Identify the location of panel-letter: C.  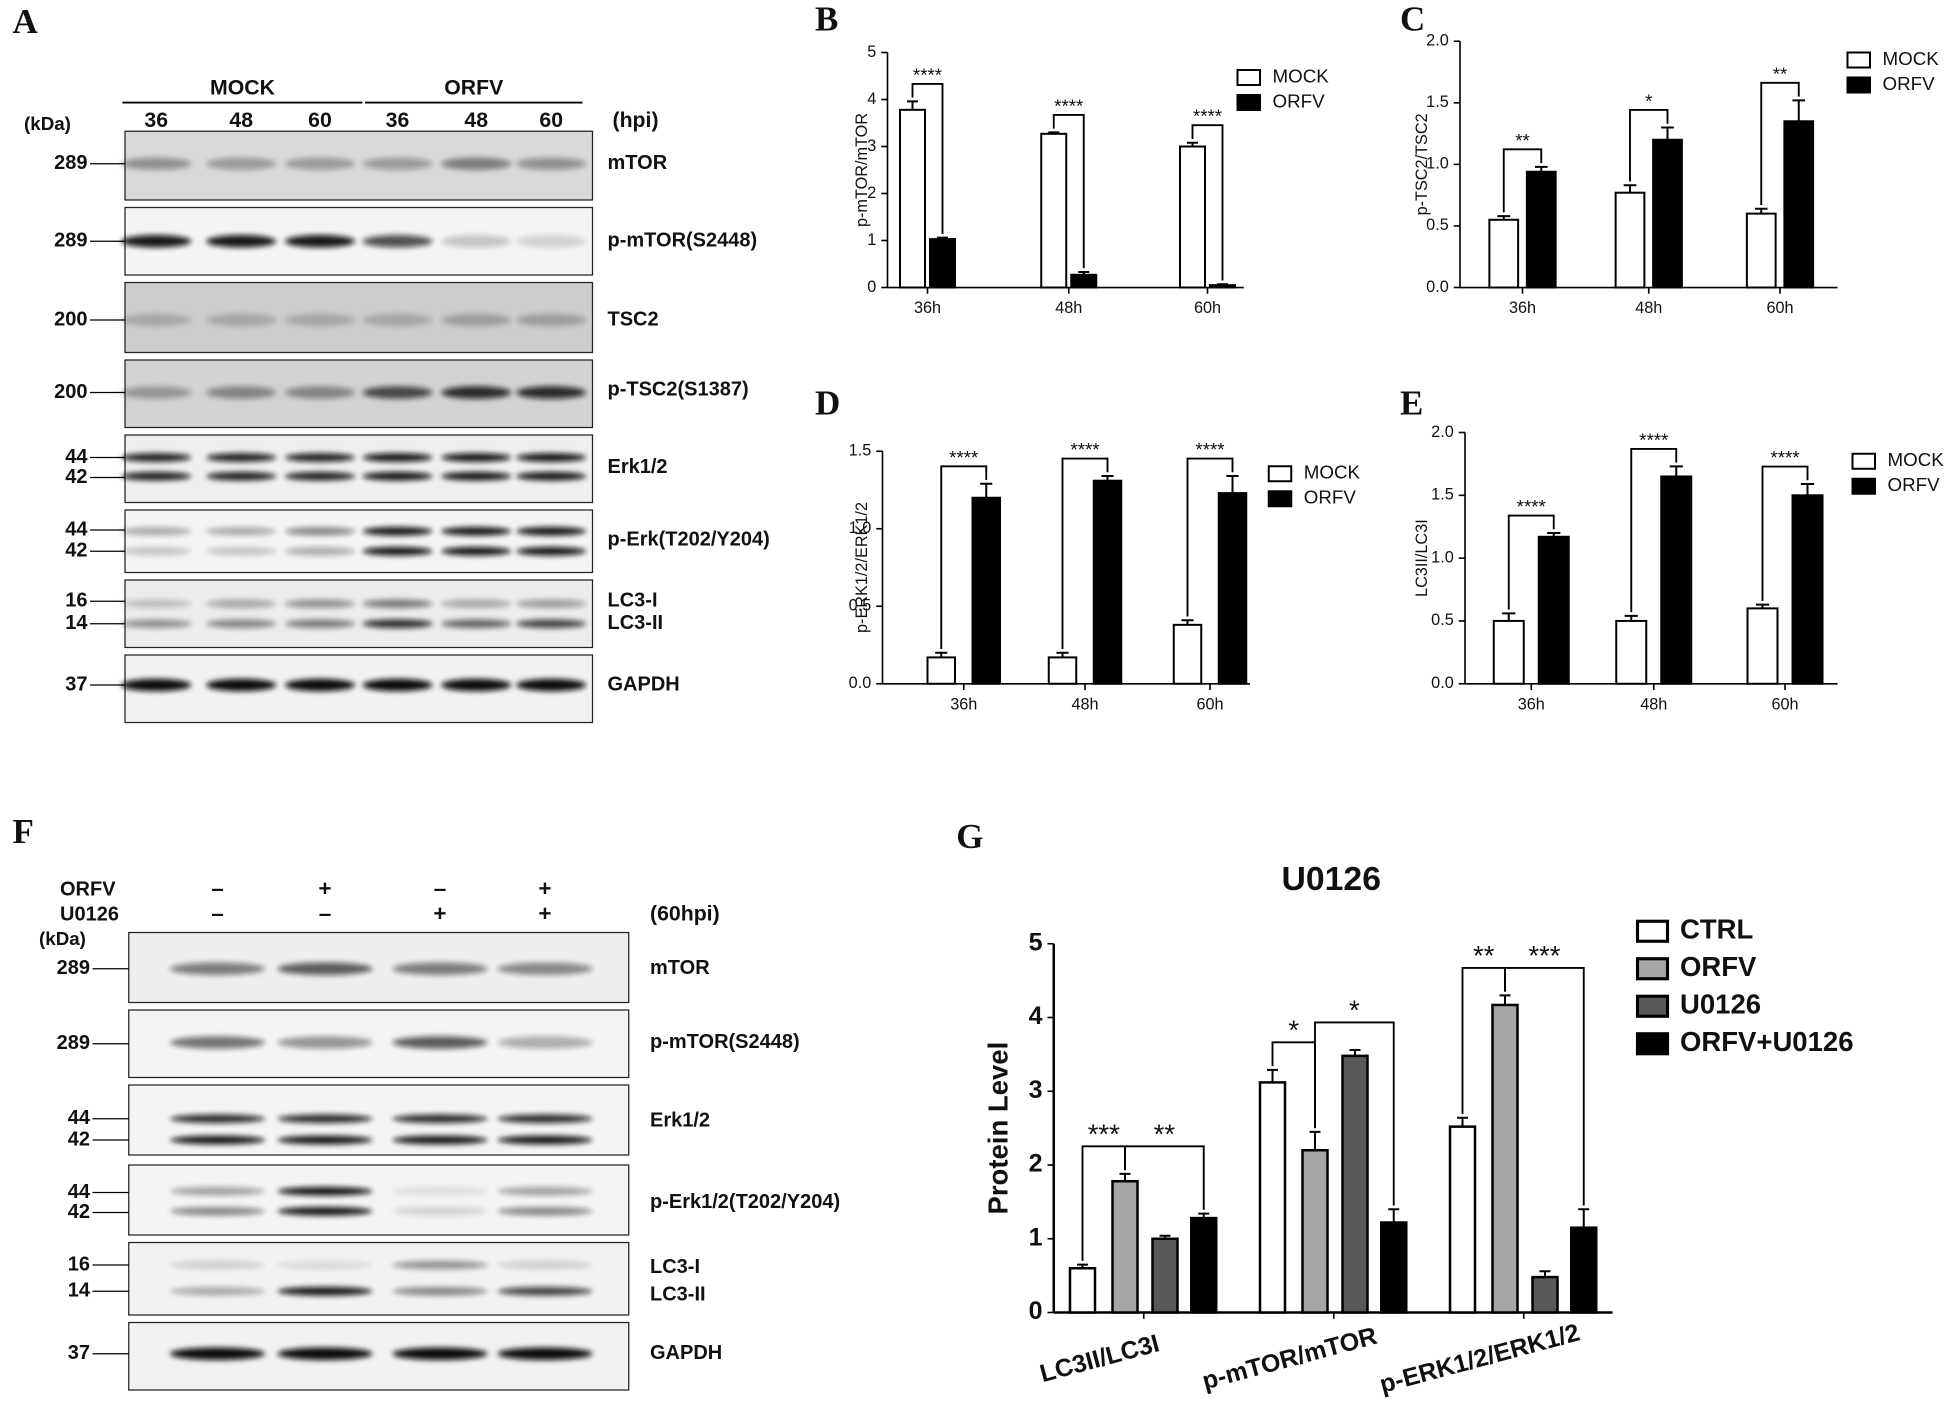
(1412, 19).